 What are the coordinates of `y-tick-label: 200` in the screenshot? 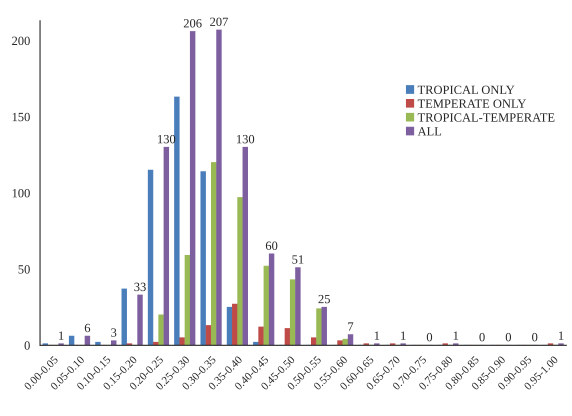 It's located at (21, 41).